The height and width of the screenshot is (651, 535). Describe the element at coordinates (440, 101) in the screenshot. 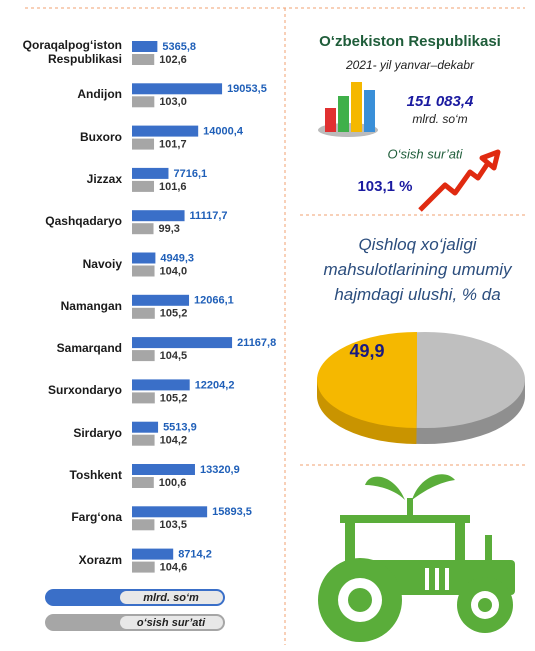

I see `summary-total: 151 083,4` at that location.